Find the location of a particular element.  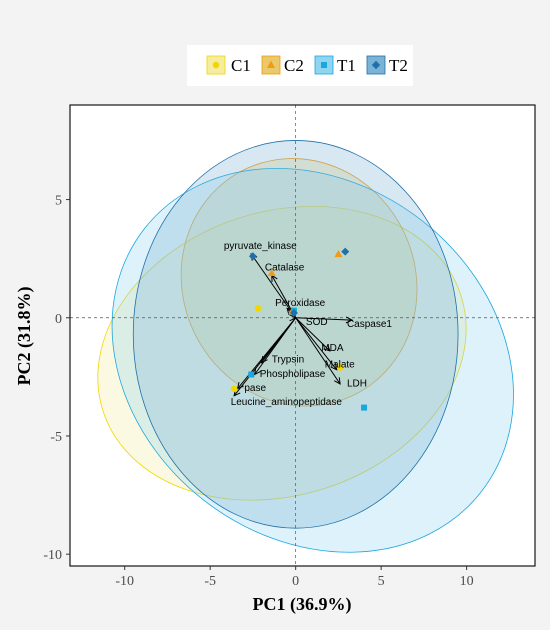

diamond-icon is located at coordinates (376, 65).